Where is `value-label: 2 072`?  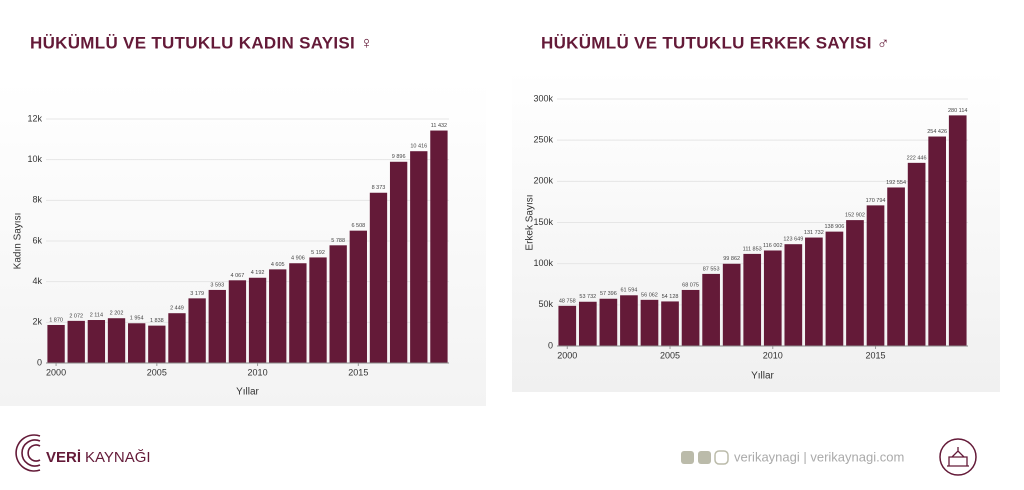 value-label: 2 072 is located at coordinates (76, 316).